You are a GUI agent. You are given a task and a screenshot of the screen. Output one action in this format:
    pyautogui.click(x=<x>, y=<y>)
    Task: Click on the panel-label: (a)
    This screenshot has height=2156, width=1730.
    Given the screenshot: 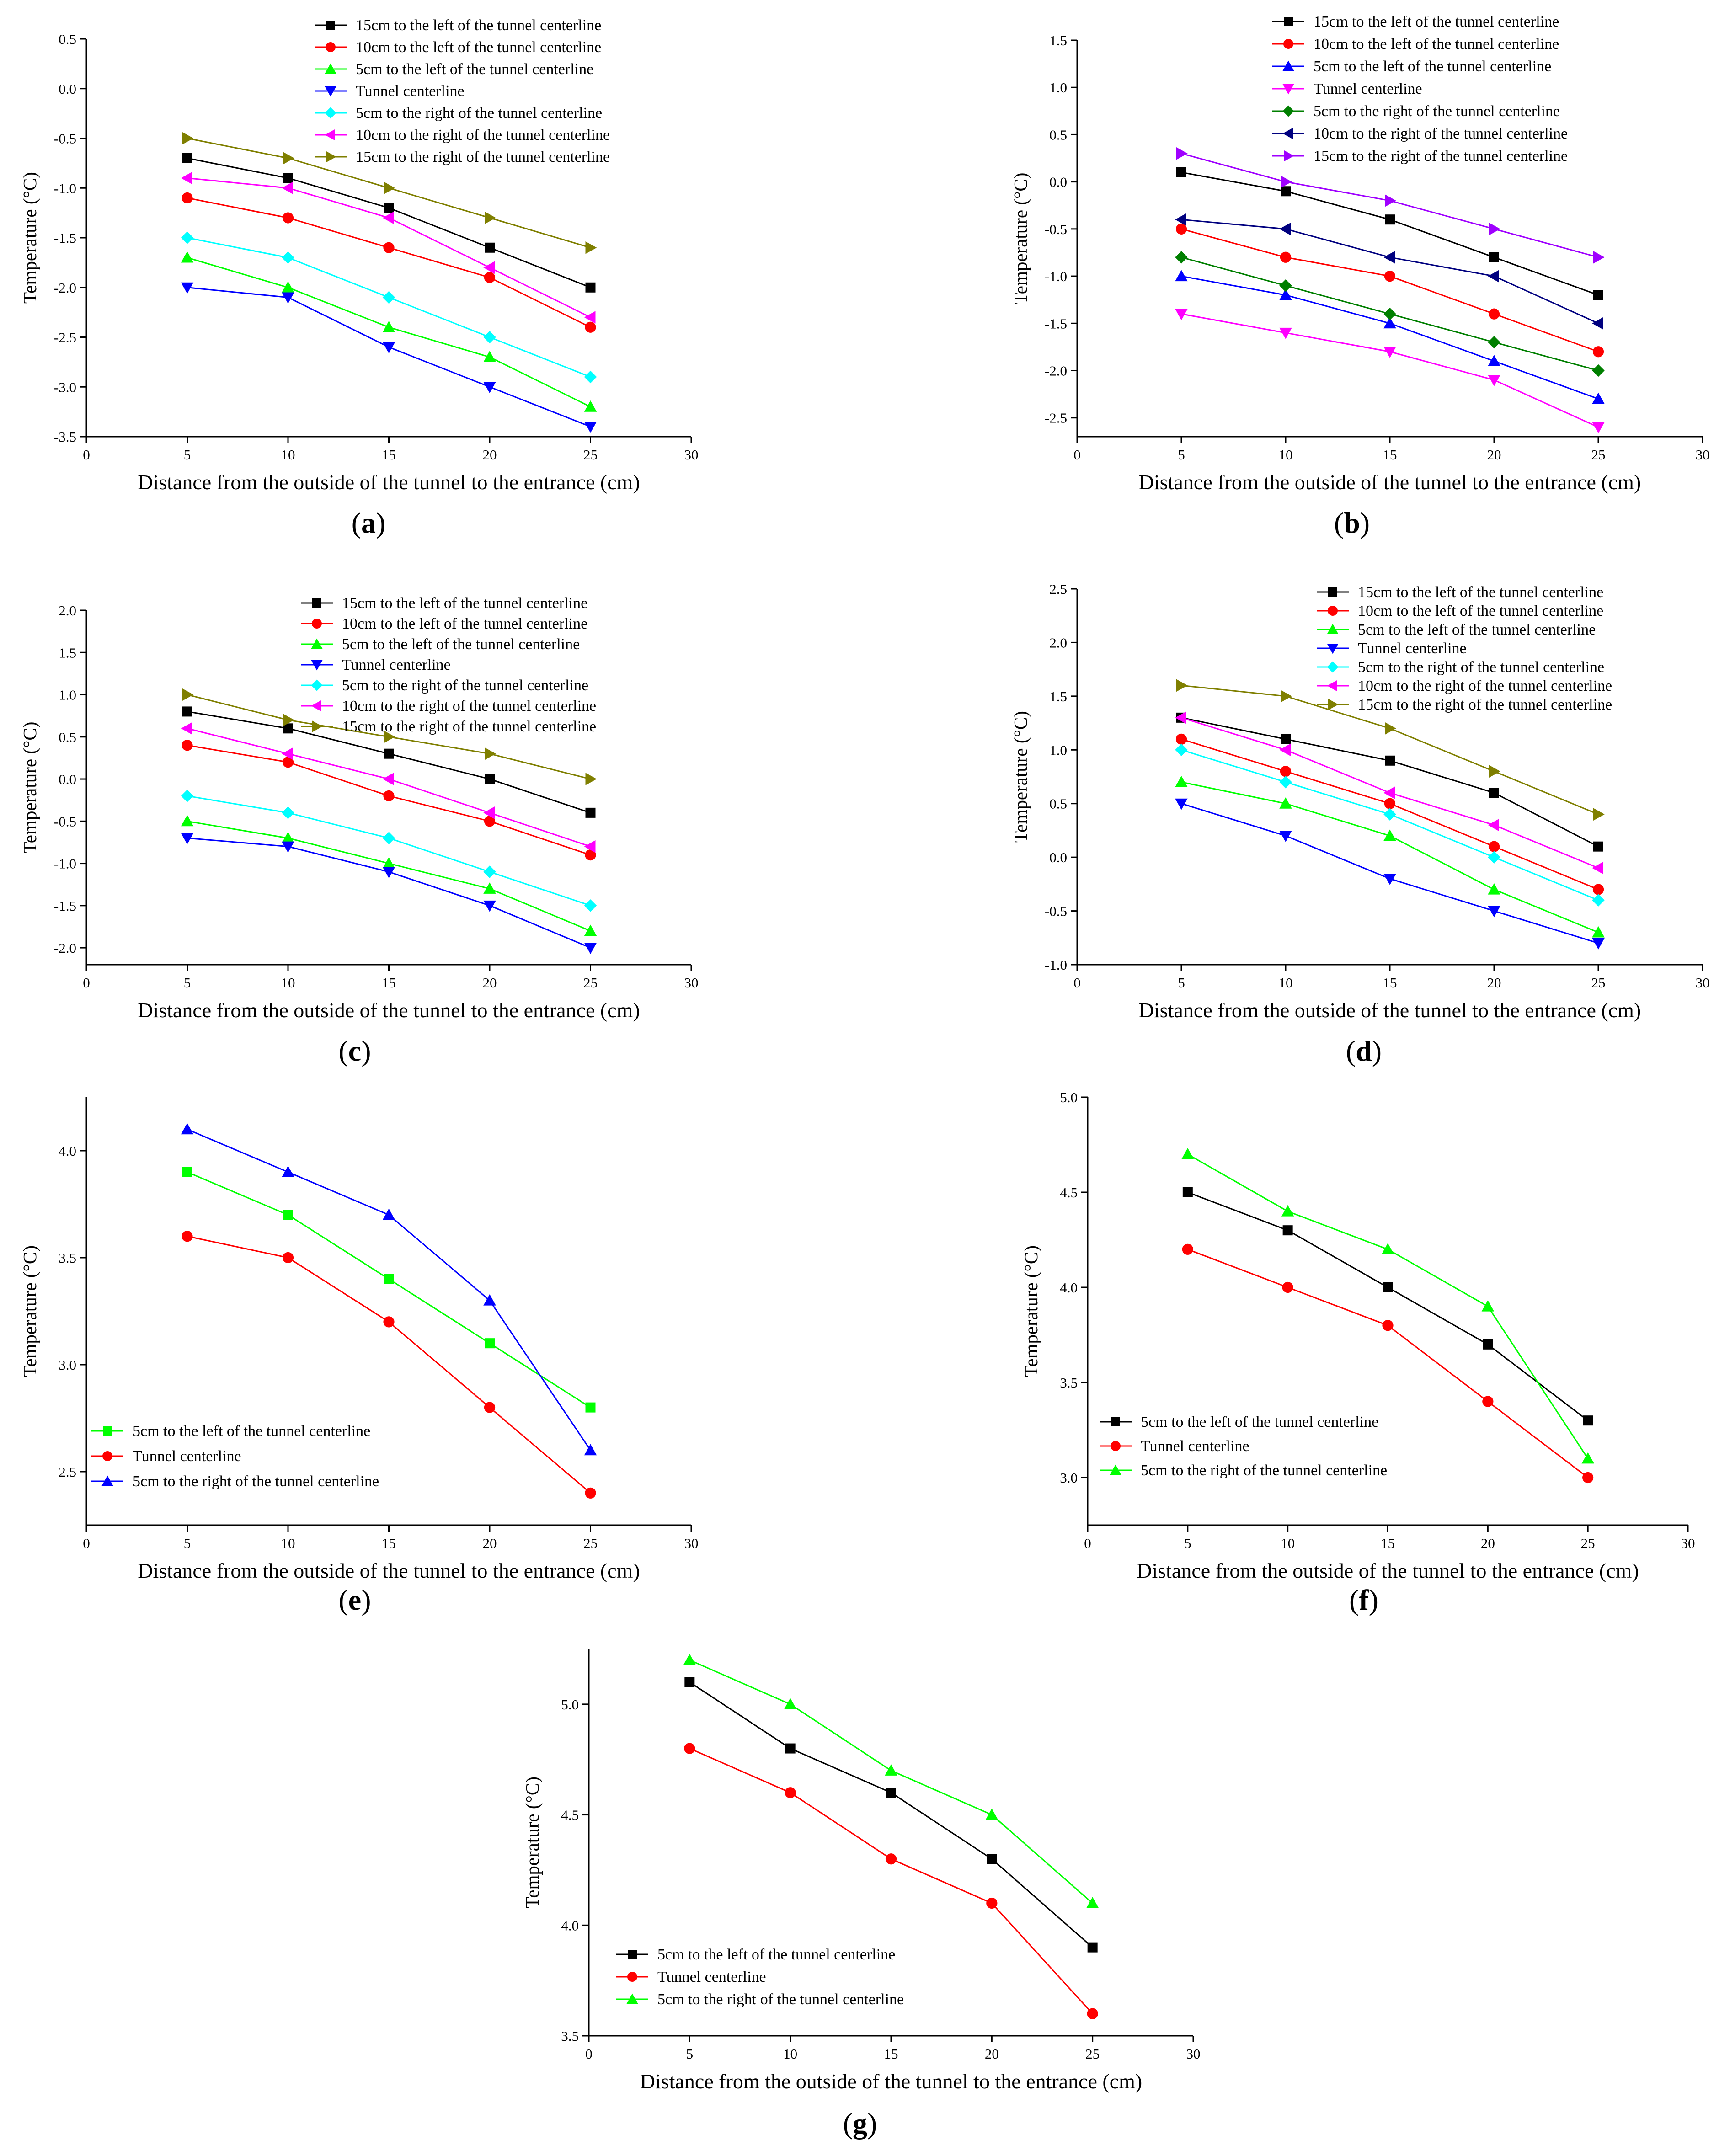 What is the action you would take?
    pyautogui.click(x=369, y=523)
    